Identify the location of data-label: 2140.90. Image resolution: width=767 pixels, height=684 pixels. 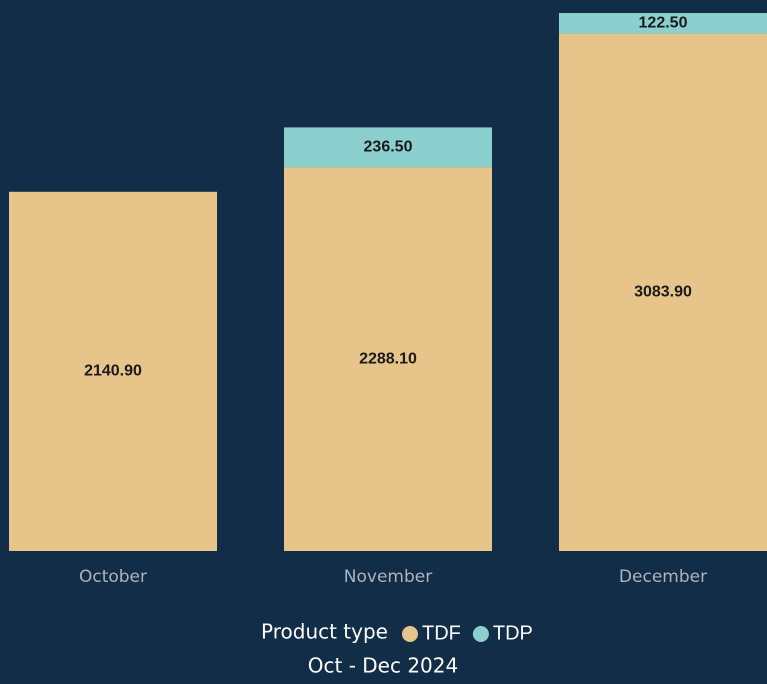
(113, 371).